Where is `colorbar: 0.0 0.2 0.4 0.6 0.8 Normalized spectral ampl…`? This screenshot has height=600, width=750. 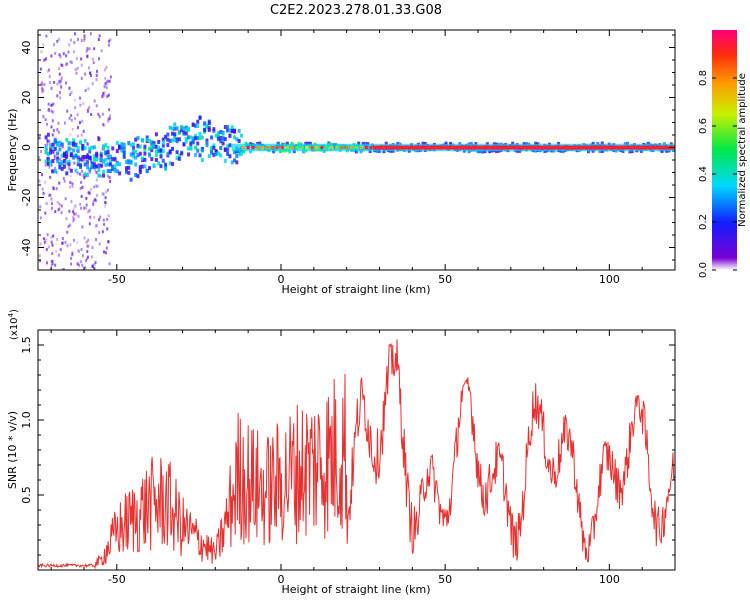 colorbar: 0.0 0.2 0.4 0.6 0.8 Normalized spectral ampl… is located at coordinates (723, 154).